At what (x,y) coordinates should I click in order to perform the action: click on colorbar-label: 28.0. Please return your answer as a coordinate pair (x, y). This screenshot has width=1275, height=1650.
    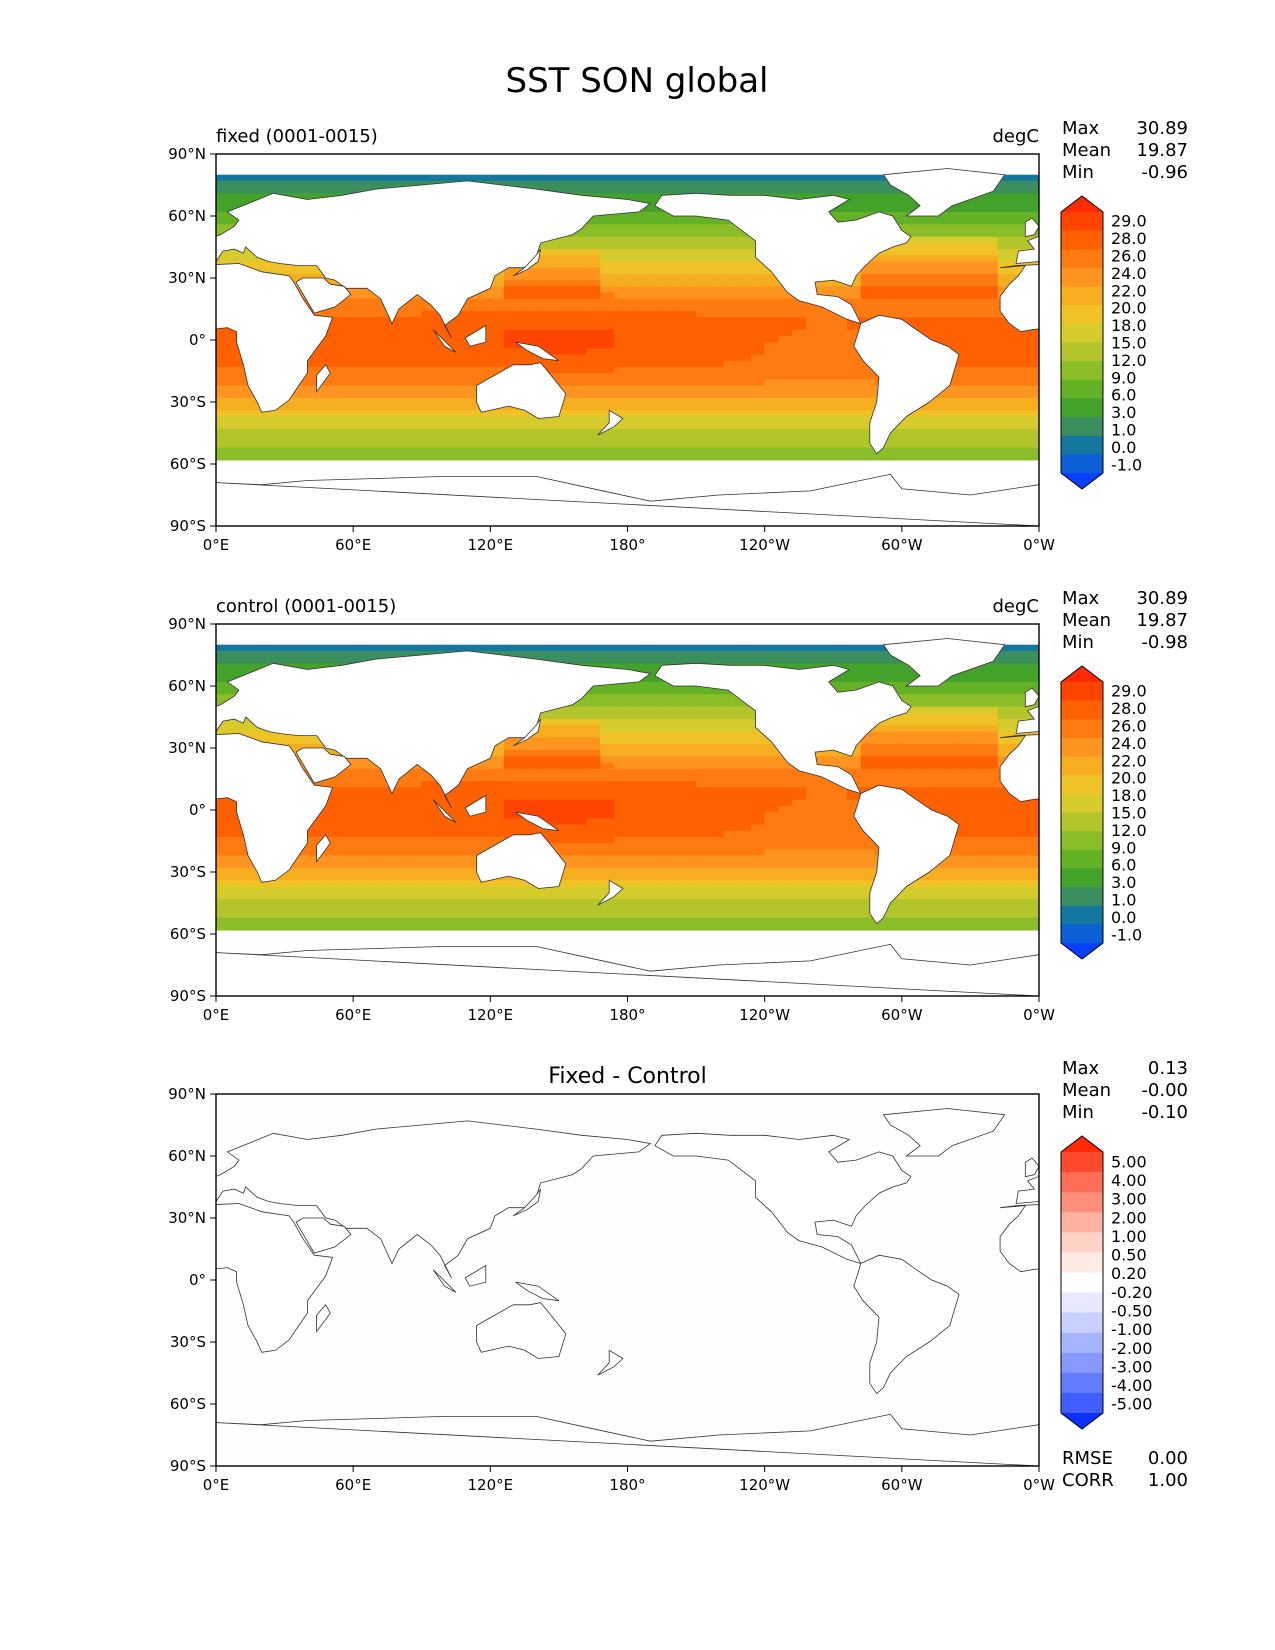
    Looking at the image, I should click on (1129, 708).